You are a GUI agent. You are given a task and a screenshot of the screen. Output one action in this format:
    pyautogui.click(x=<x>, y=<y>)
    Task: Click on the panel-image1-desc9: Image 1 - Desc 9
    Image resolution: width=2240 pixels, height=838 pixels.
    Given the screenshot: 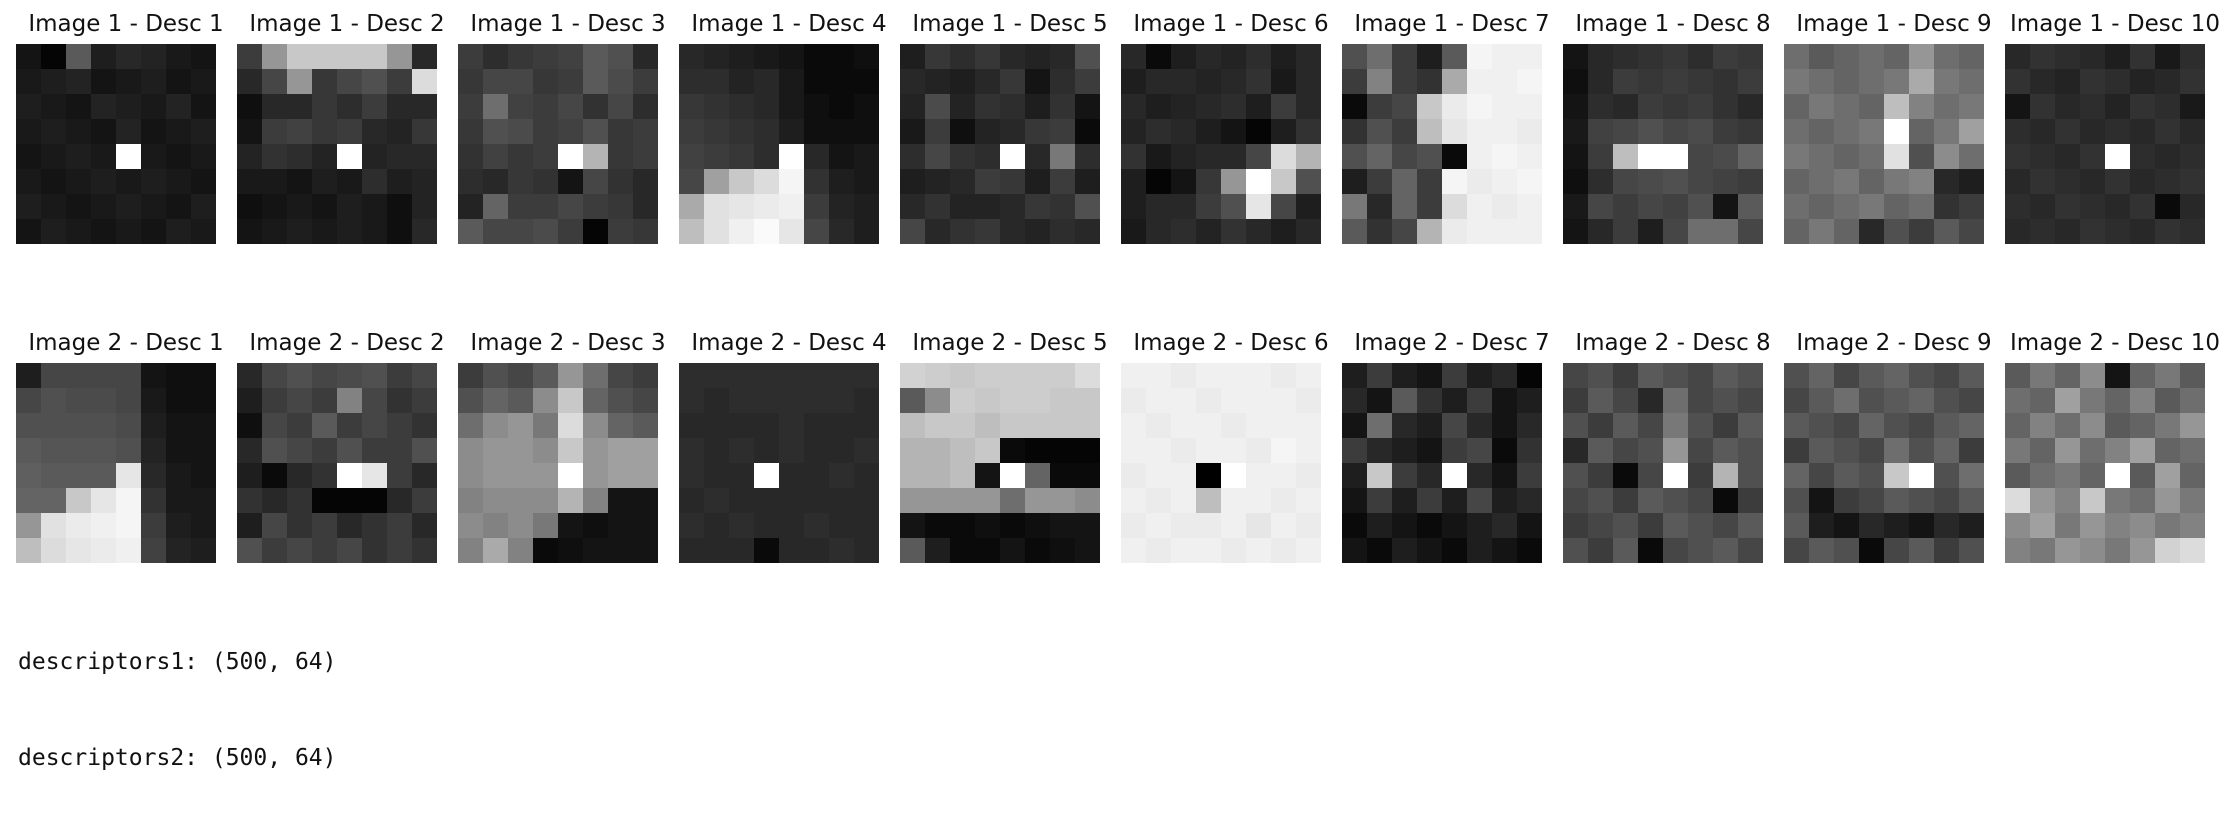 What is the action you would take?
    pyautogui.click(x=1894, y=127)
    